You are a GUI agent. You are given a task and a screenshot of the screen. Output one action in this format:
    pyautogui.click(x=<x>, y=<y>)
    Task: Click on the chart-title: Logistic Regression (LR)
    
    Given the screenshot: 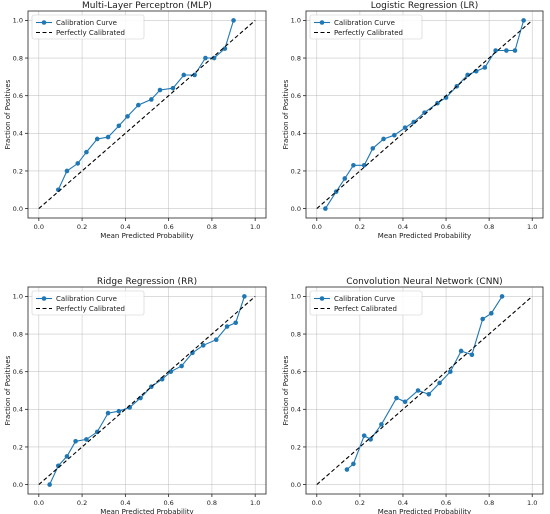 What is the action you would take?
    pyautogui.click(x=424, y=6)
    